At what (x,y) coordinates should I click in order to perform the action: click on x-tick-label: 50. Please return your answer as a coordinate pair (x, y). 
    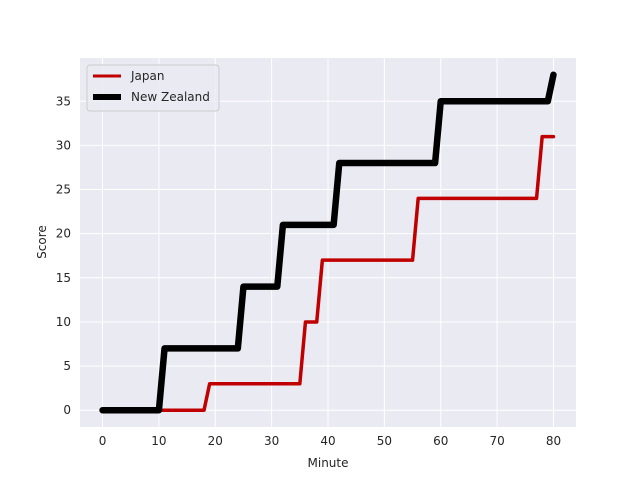
    Looking at the image, I should click on (384, 441).